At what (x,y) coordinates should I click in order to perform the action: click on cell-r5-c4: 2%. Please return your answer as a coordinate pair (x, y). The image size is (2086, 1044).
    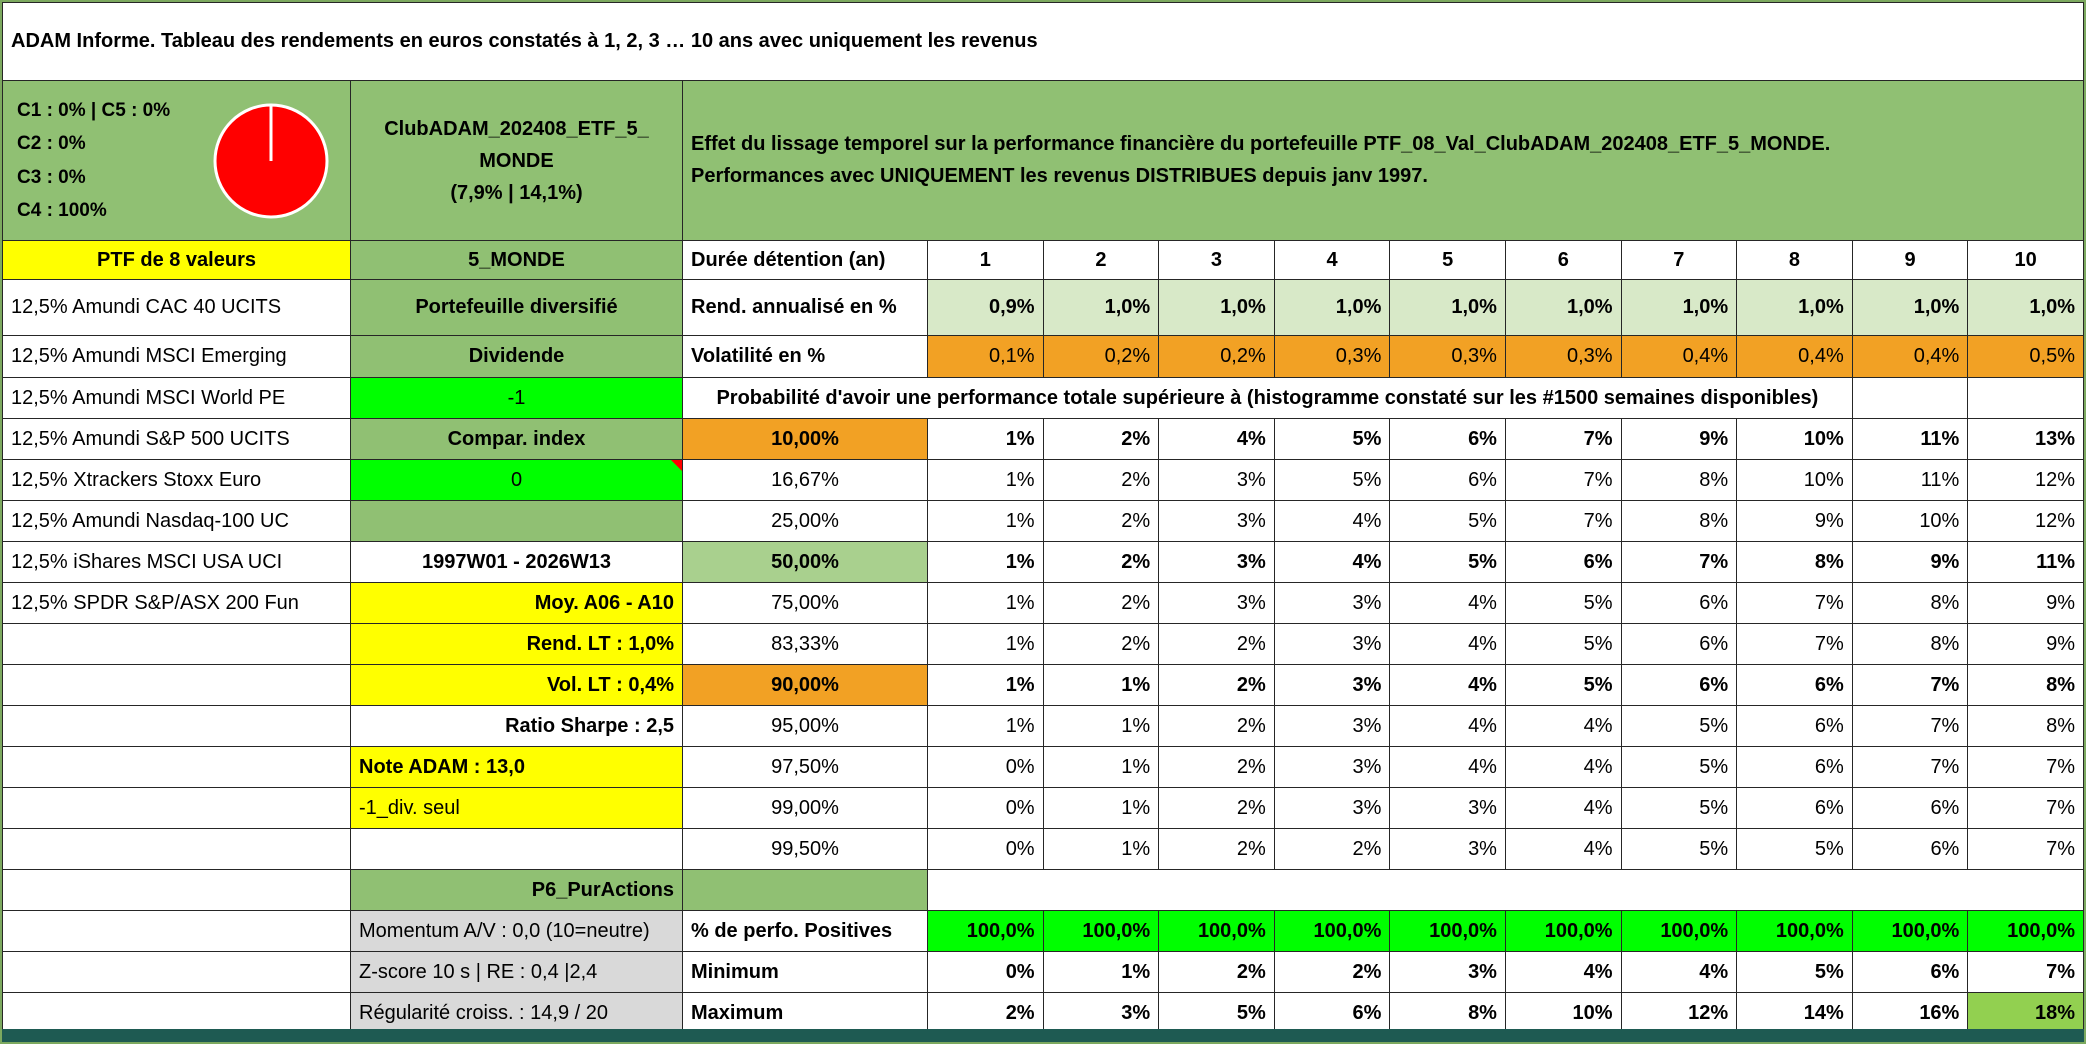
    Looking at the image, I should click on (1101, 480).